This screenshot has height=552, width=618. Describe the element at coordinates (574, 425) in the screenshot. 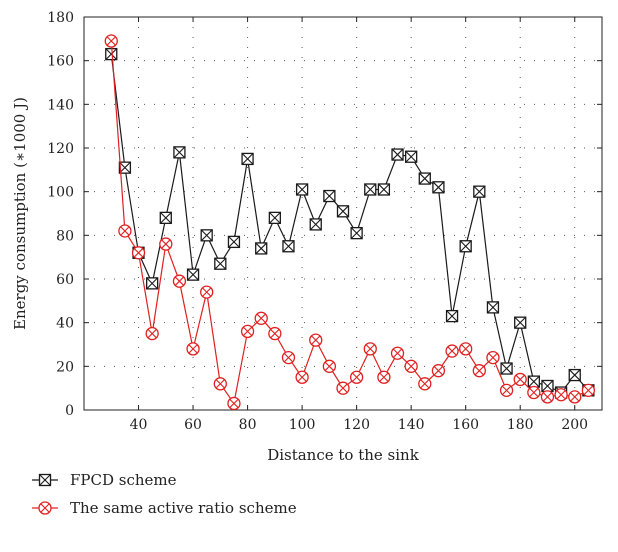

I see `x-tick-label: 200` at that location.